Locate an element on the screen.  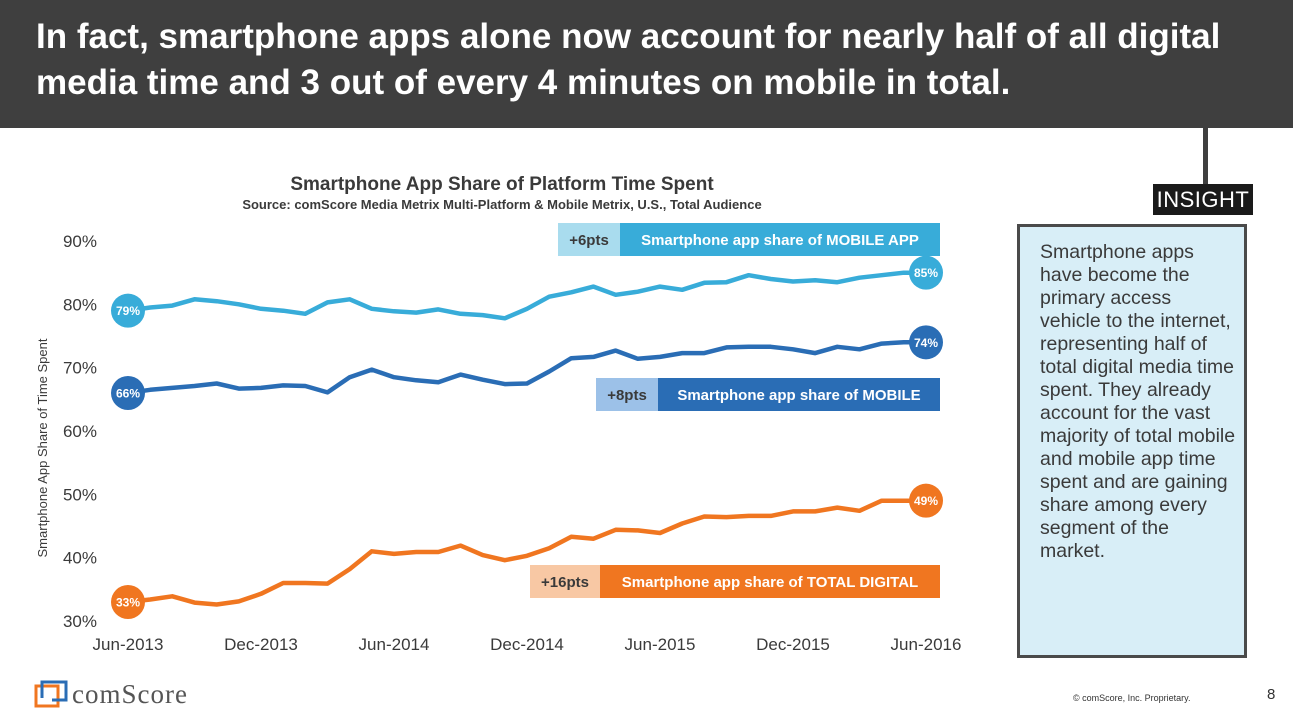
copyright-text: © comScore, Inc. Proprietary. is located at coordinates (1132, 698).